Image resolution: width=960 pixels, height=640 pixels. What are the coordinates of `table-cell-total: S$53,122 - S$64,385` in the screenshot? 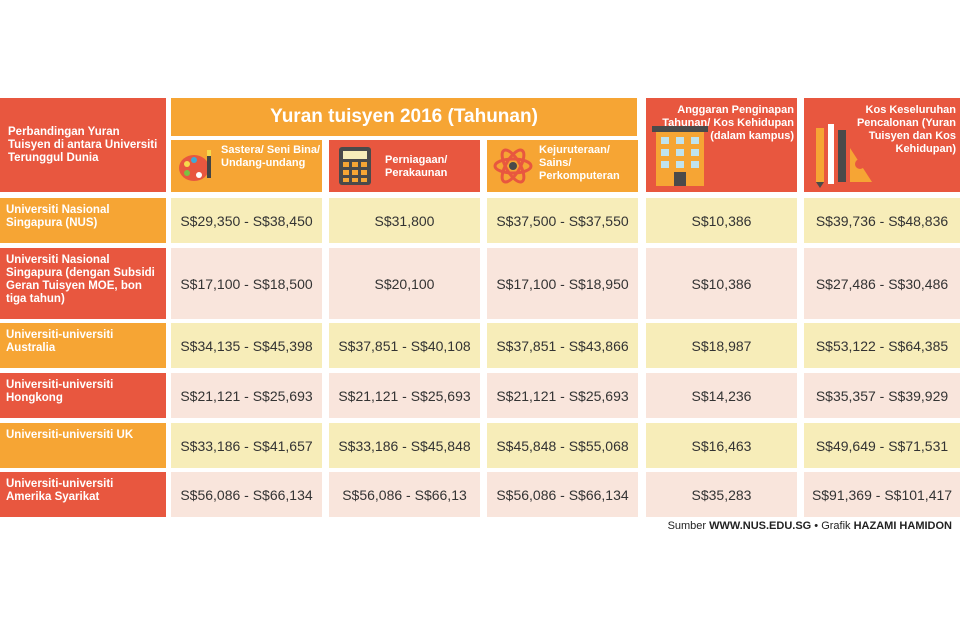 It's located at (882, 345).